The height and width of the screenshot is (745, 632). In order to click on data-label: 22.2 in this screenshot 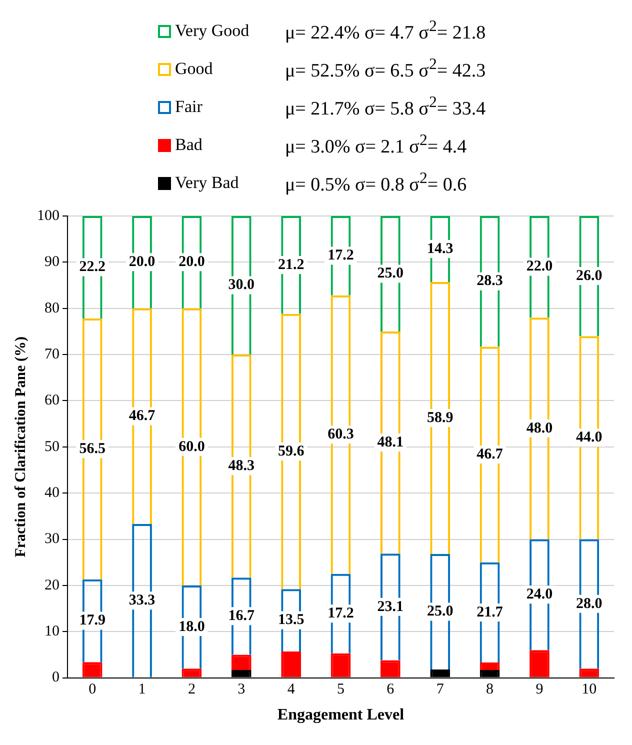, I will do `click(92, 267)`.